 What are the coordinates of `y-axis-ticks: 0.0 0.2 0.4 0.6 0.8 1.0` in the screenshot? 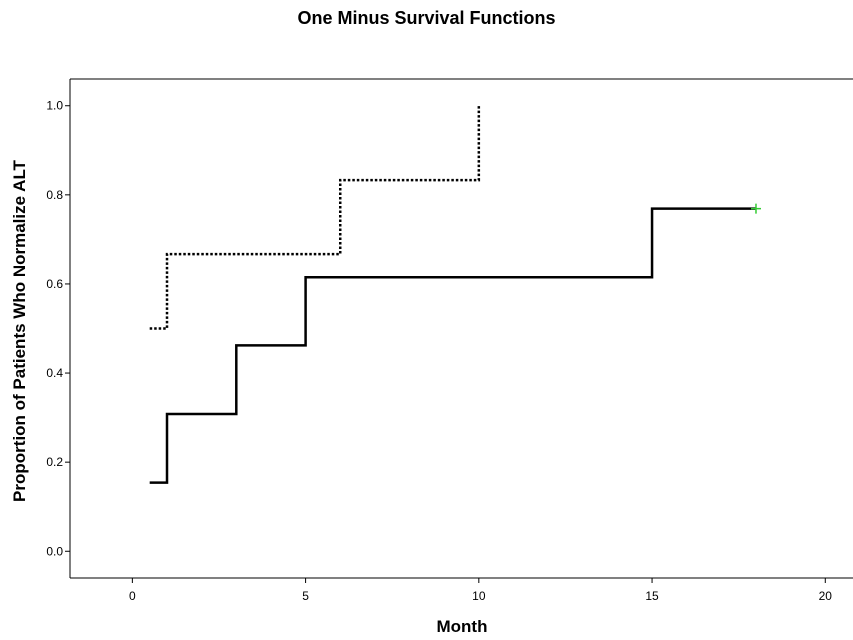 It's located at (58, 328).